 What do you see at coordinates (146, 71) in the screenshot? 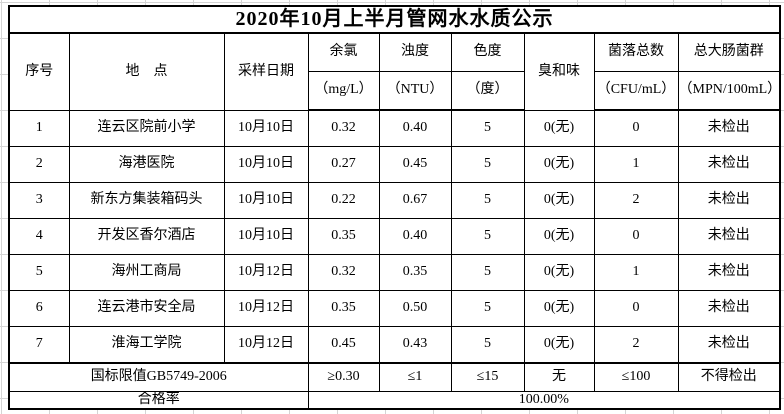
I see `column-header-location: 地 点` at bounding box center [146, 71].